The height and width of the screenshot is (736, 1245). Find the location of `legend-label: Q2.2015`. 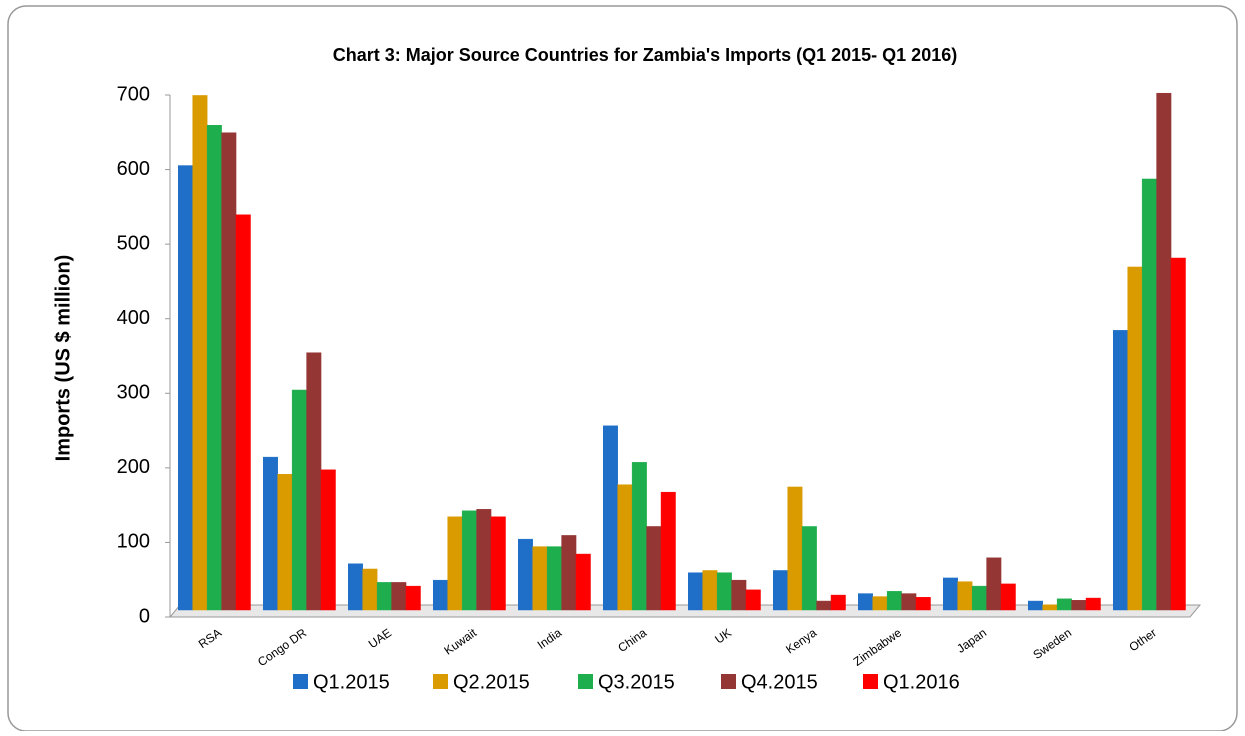

legend-label: Q2.2015 is located at coordinates (491, 682).